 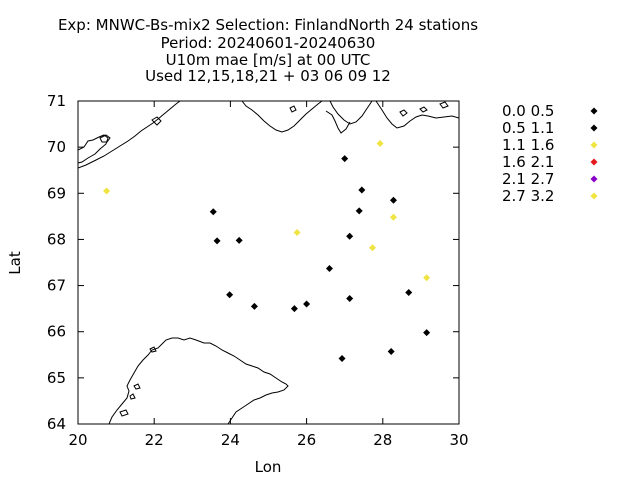 I want to click on x-tick-label: 30, so click(x=458, y=440).